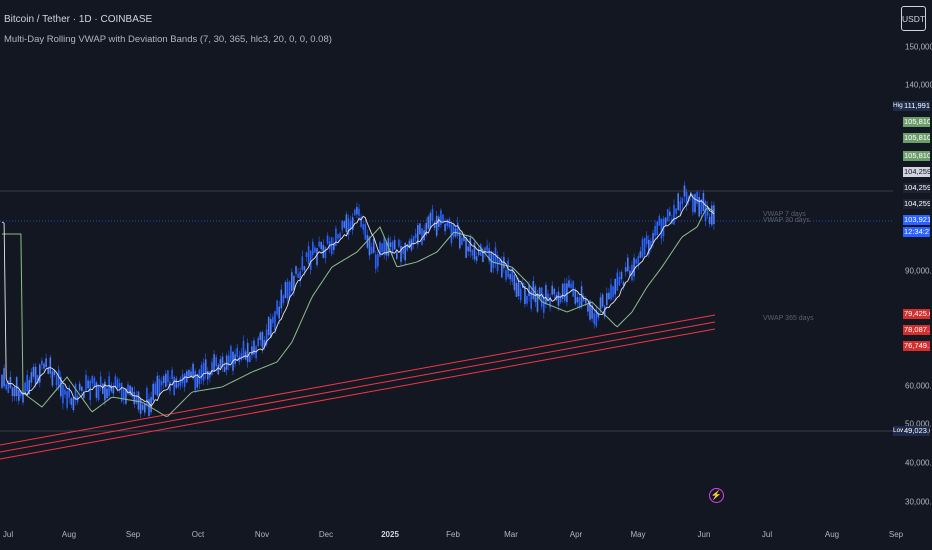  Describe the element at coordinates (716, 495) in the screenshot. I see `lightning-icon: ⚡` at that location.